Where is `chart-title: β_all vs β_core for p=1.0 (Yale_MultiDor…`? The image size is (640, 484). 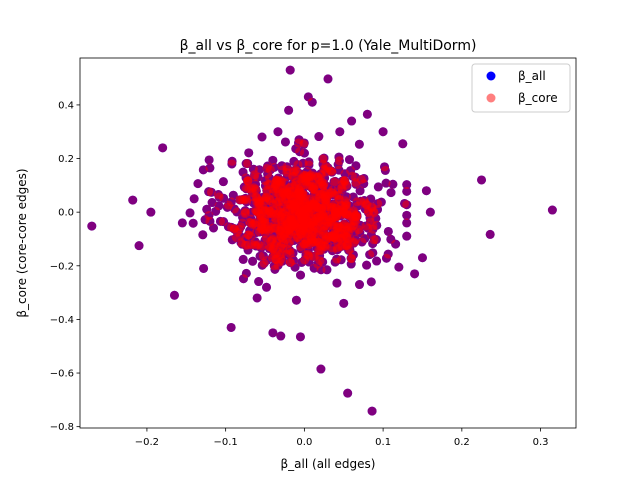
chart-title: β_all vs β_core for p=1.0 (Yale_MultiDor… is located at coordinates (328, 46).